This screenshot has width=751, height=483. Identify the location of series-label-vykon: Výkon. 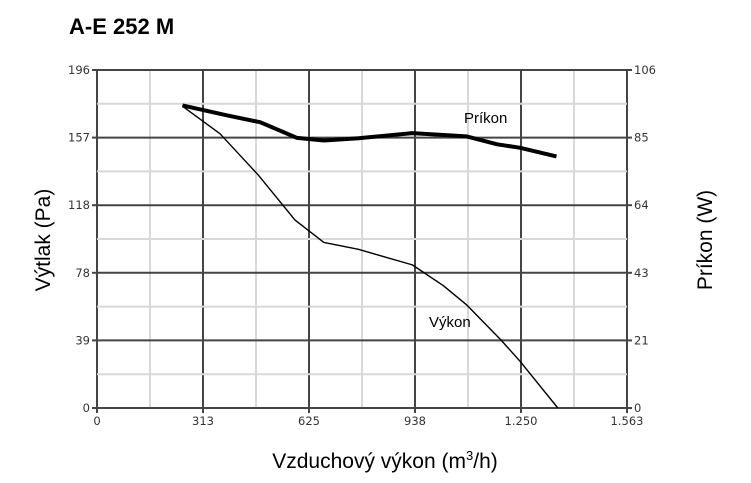
(450, 322).